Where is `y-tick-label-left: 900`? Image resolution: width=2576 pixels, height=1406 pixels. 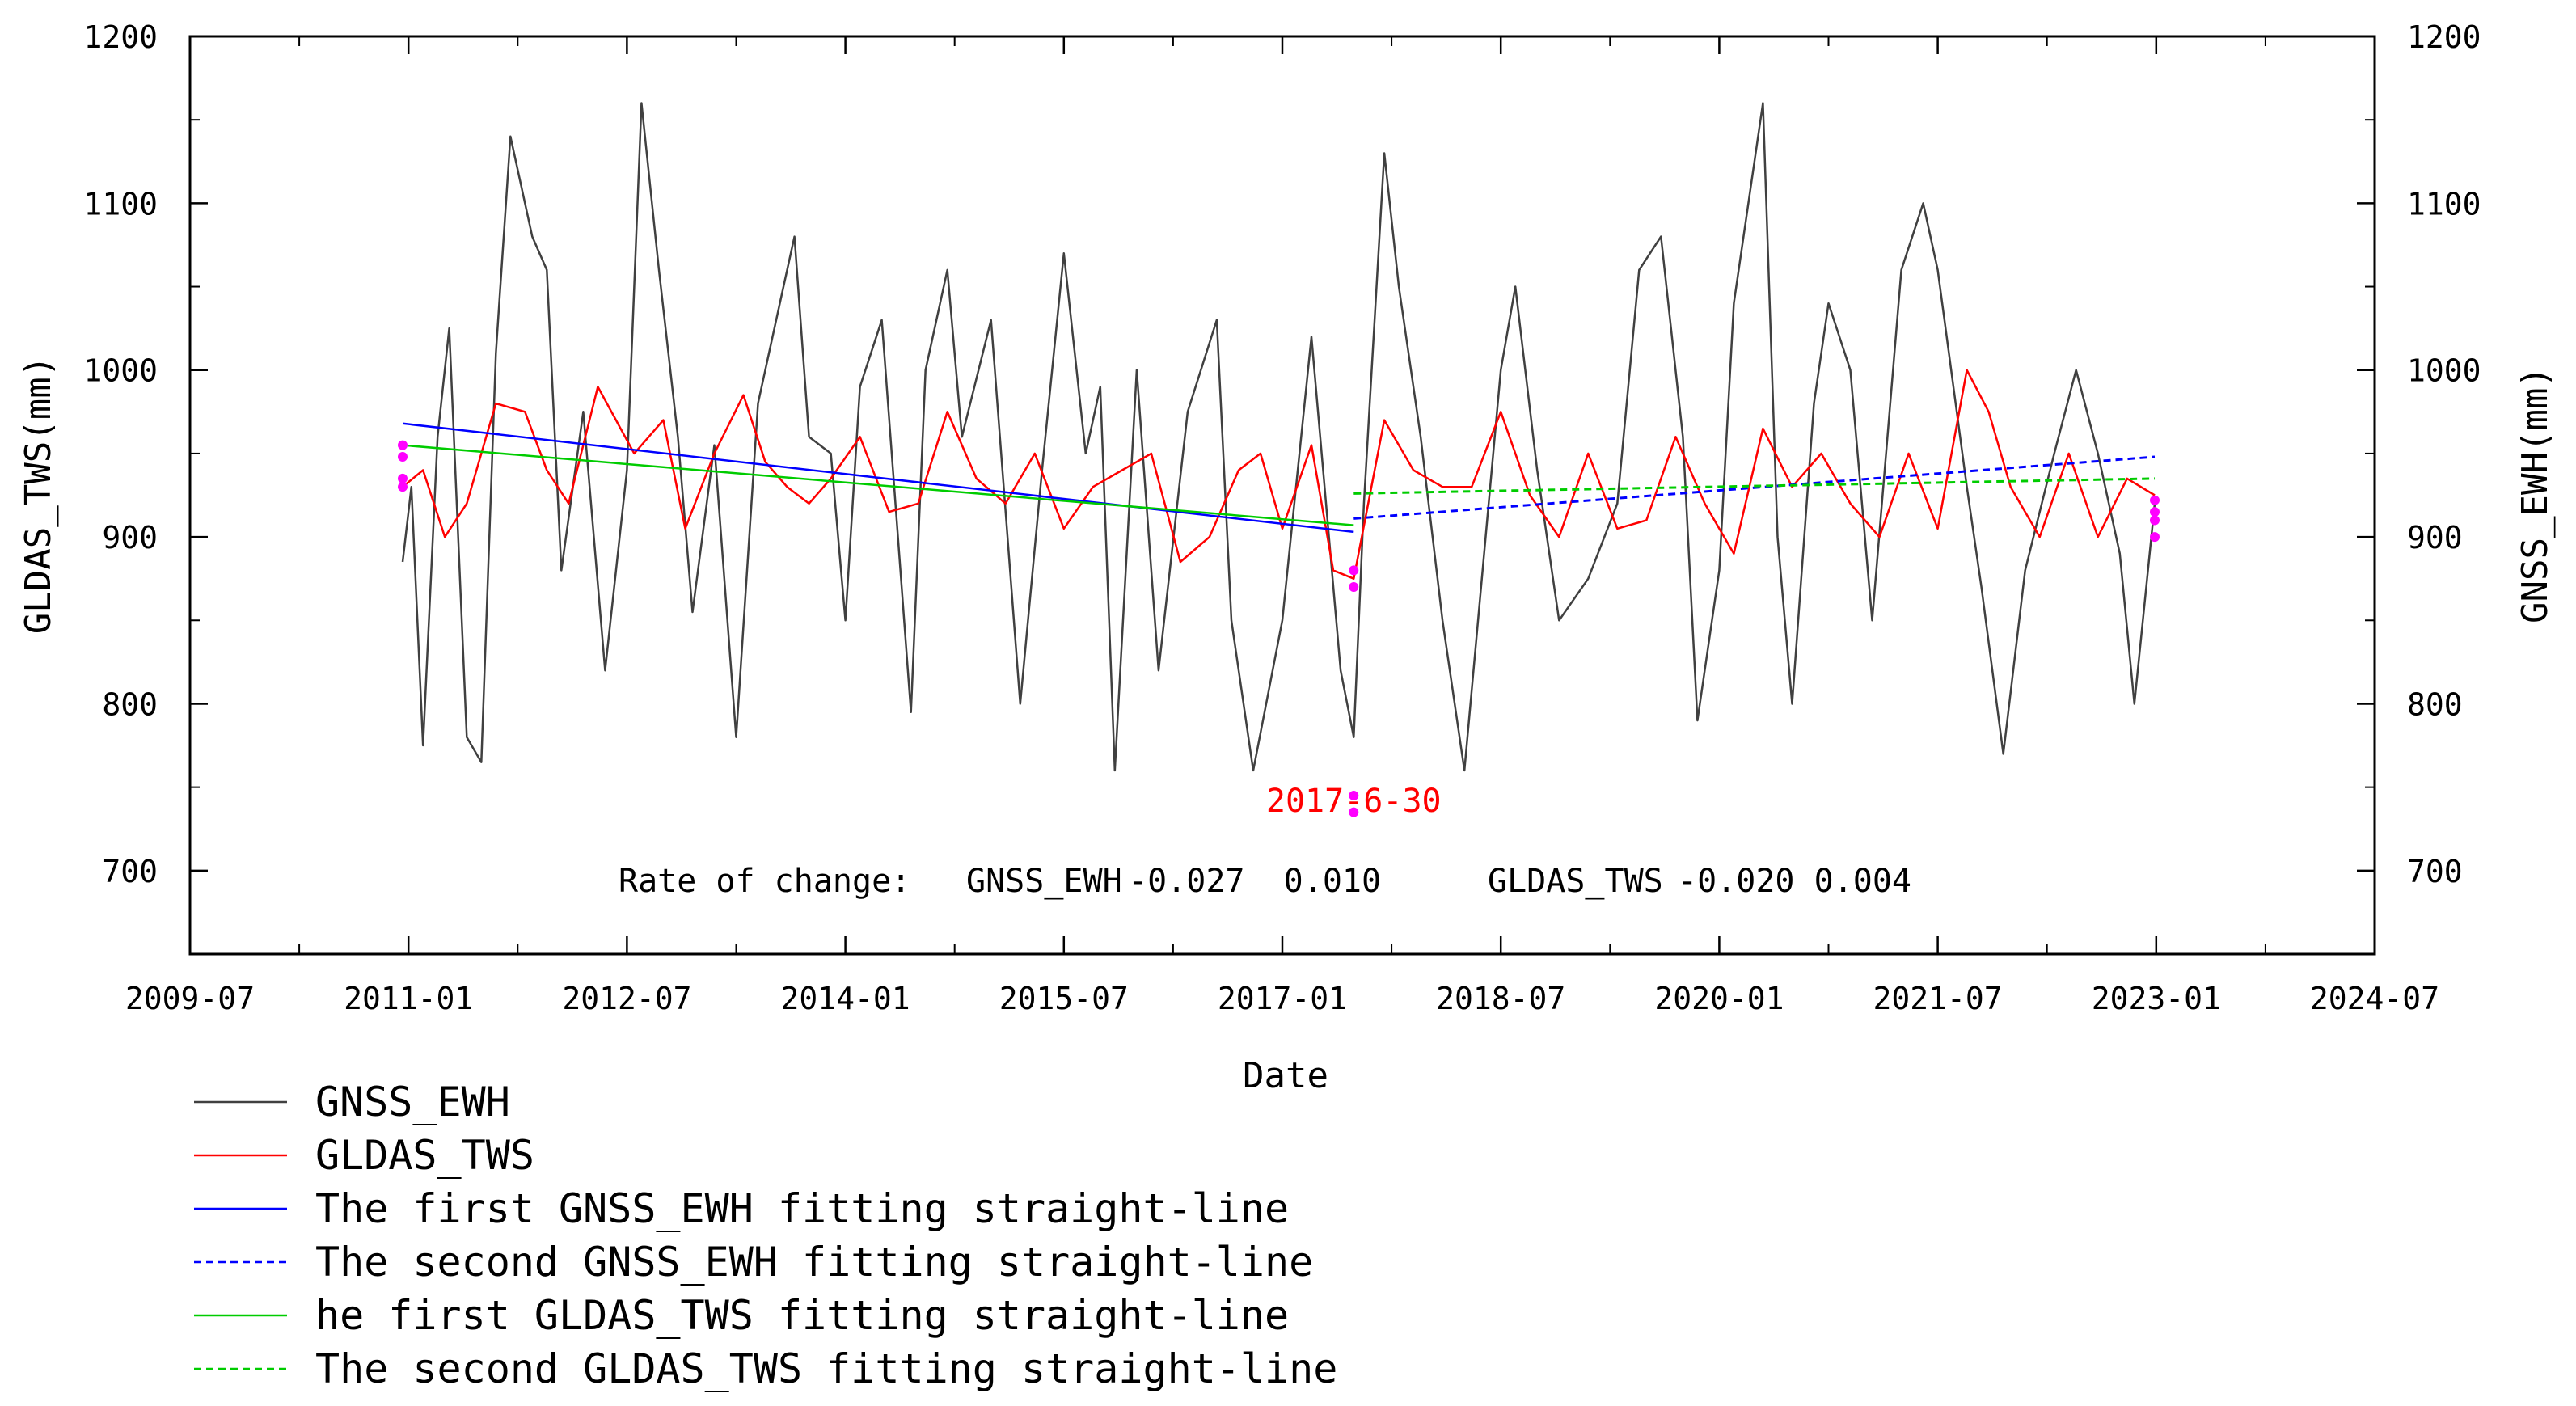
y-tick-label-left: 900 is located at coordinates (130, 537).